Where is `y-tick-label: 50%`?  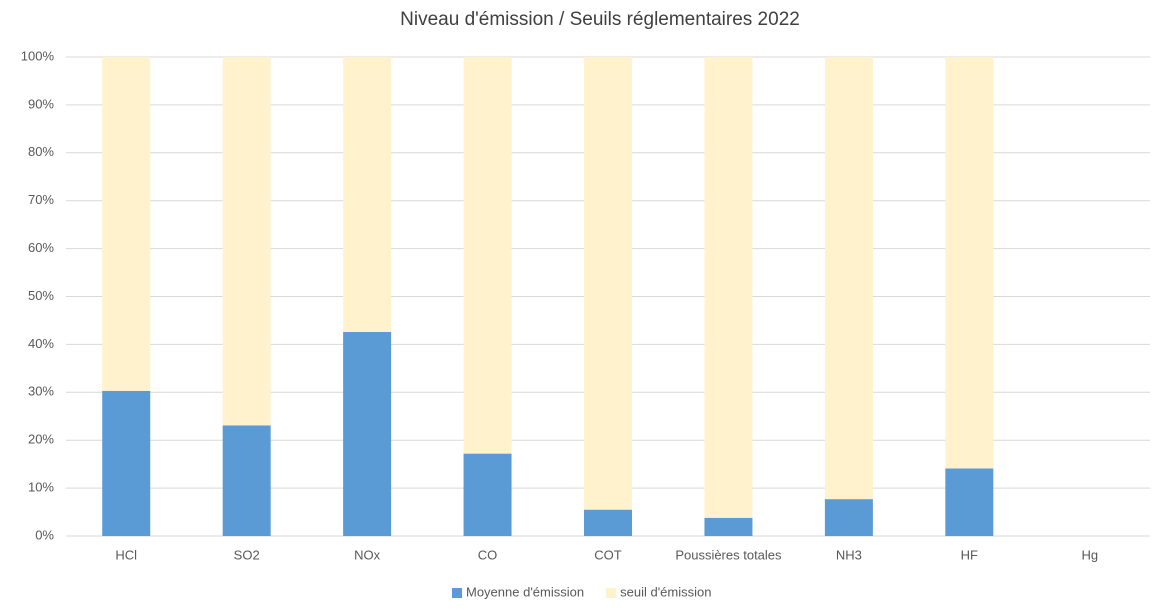 y-tick-label: 50% is located at coordinates (41, 295).